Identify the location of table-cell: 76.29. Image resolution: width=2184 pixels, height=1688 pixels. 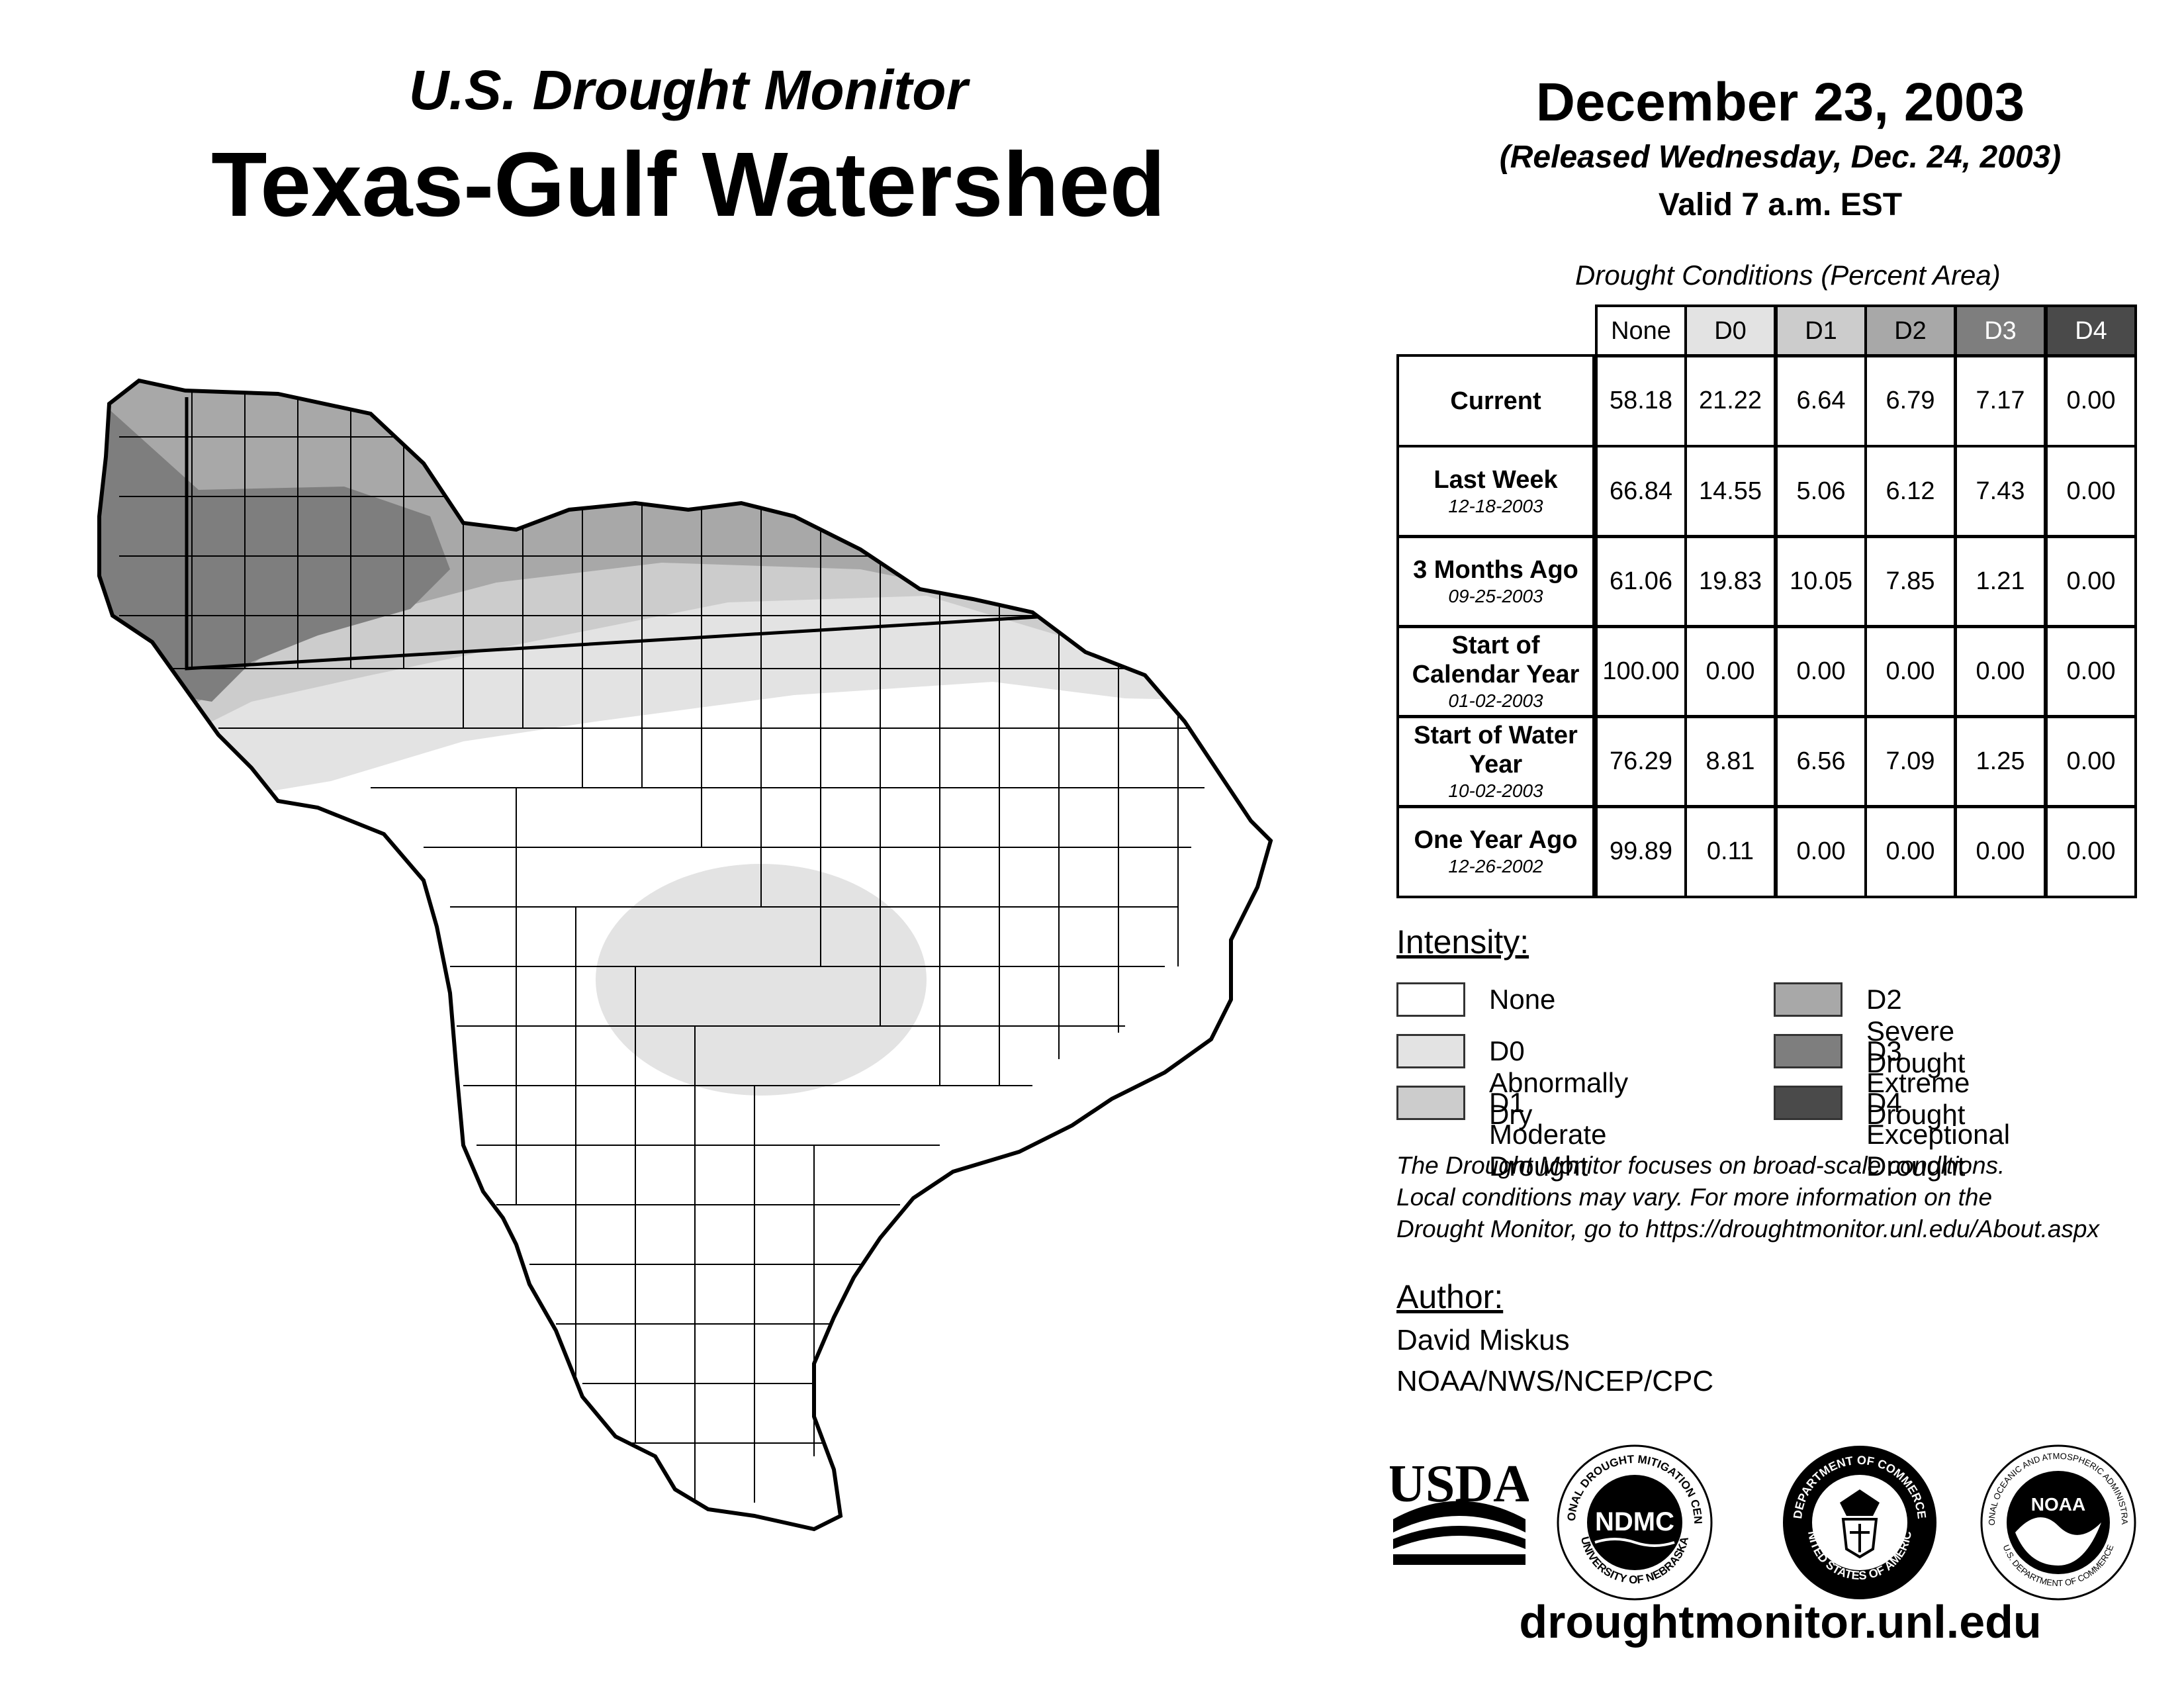
(1641, 761).